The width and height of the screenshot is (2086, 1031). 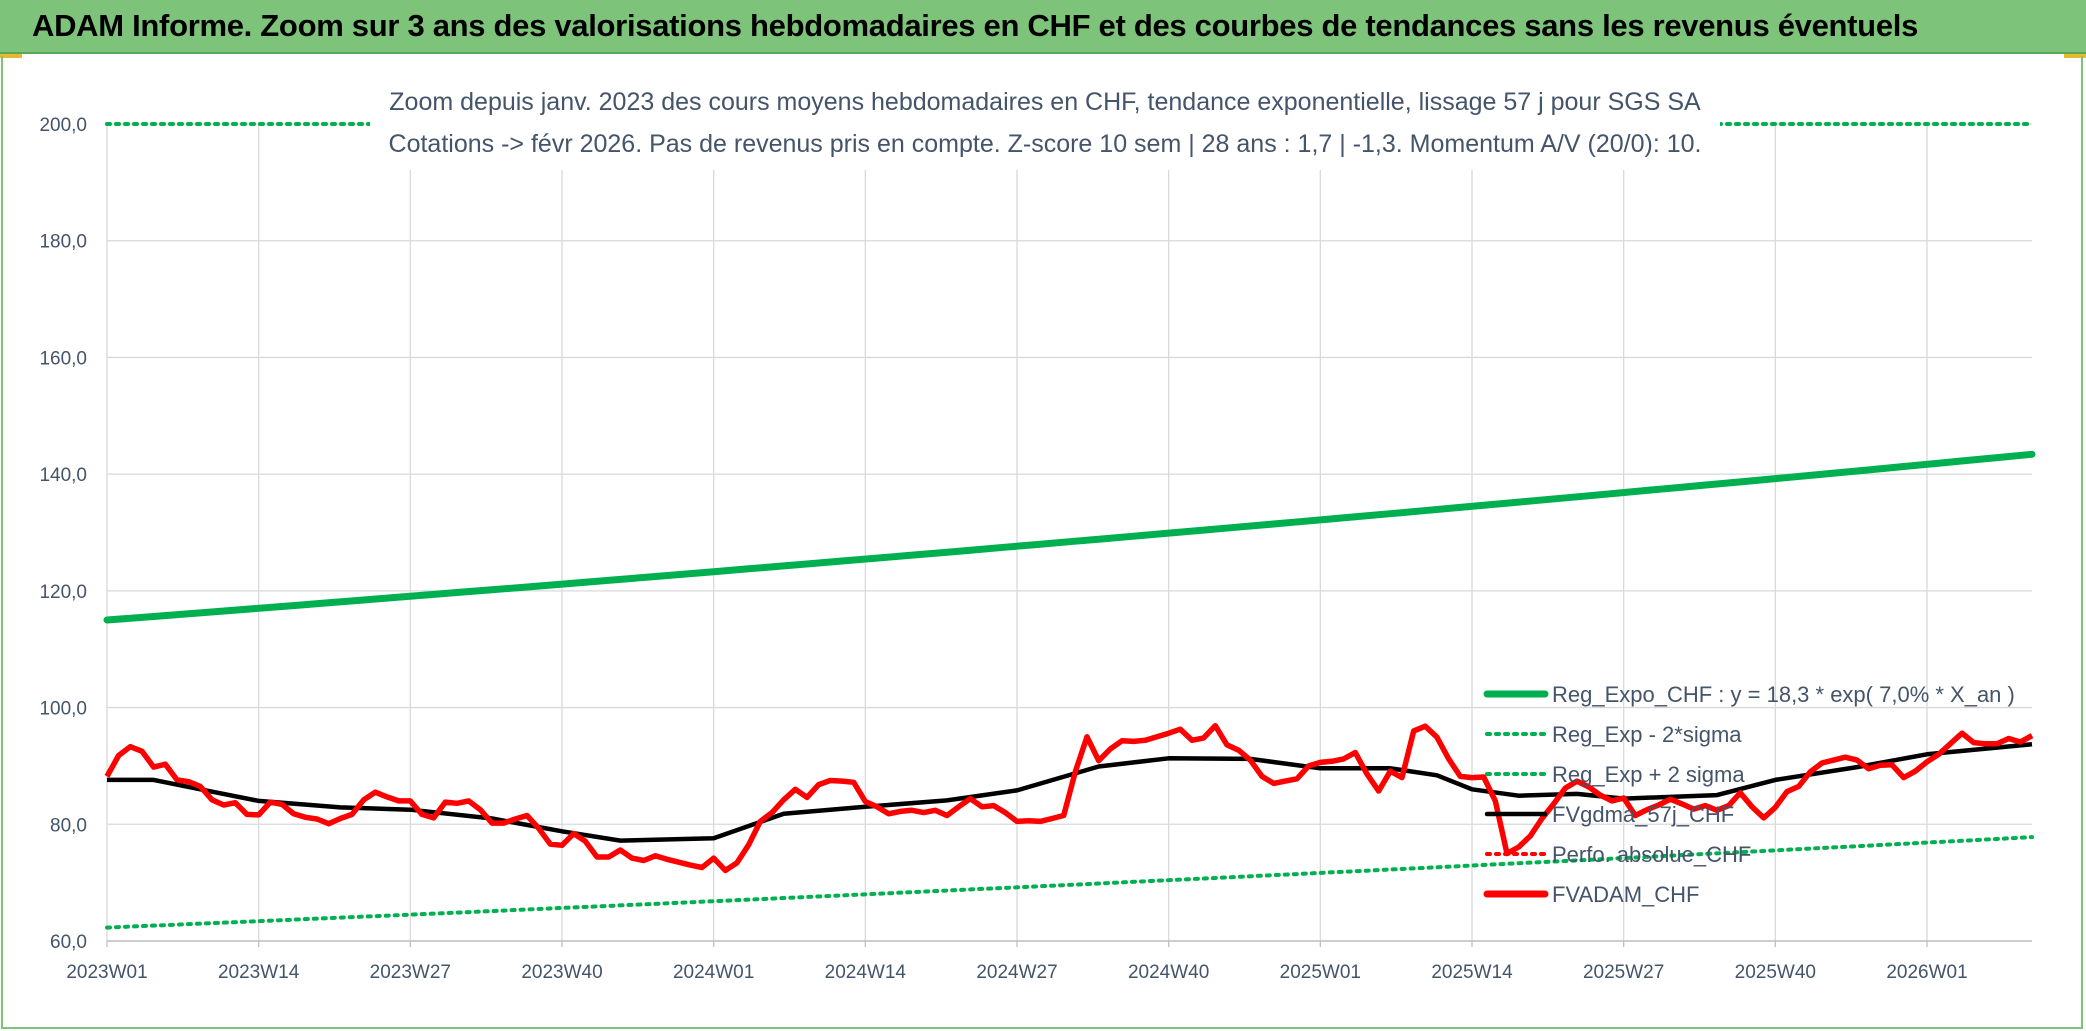 What do you see at coordinates (1643, 814) in the screenshot?
I see `legend-label: FVgdma_57j_CHF` at bounding box center [1643, 814].